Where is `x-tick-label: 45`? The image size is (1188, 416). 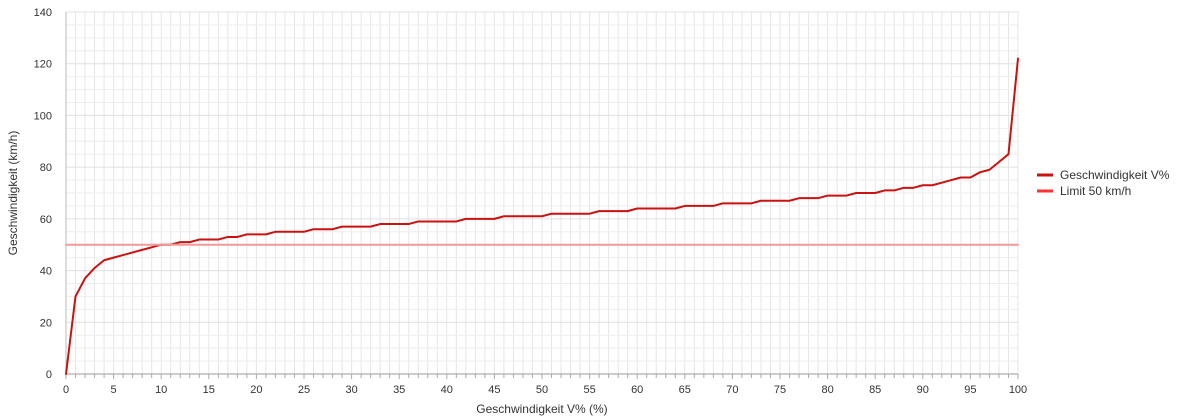
x-tick-label: 45 is located at coordinates (494, 390).